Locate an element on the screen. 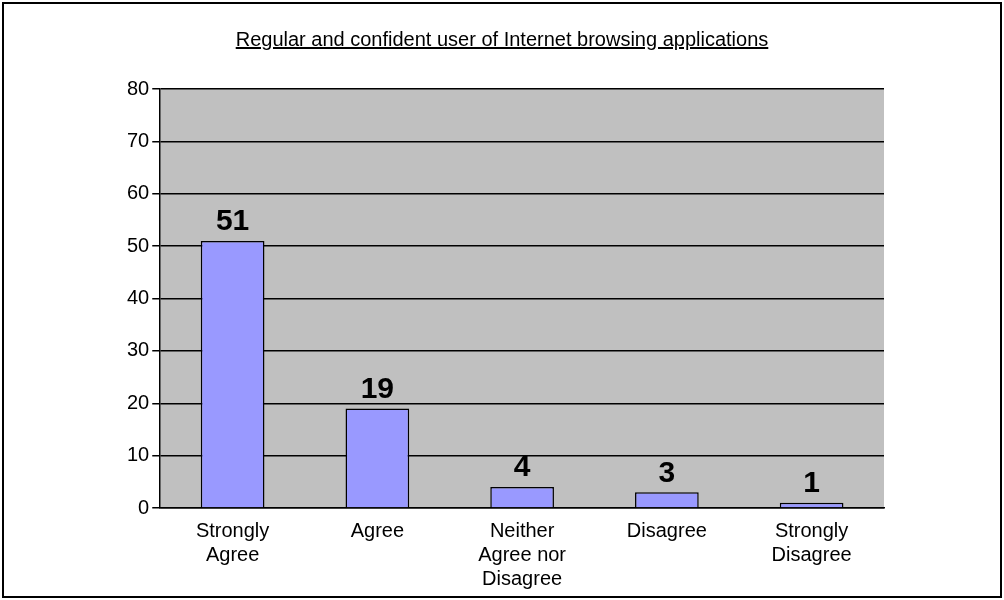 The height and width of the screenshot is (600, 1004). y-tick-label: 80 is located at coordinates (138, 87).